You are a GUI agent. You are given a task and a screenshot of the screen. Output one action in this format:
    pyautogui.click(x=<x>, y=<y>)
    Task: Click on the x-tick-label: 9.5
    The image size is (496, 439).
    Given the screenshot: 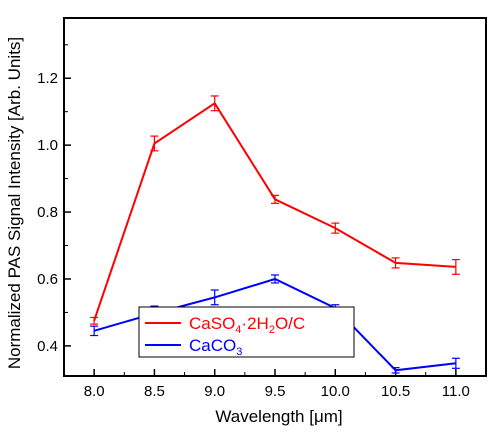 What is the action you would take?
    pyautogui.click(x=275, y=391)
    